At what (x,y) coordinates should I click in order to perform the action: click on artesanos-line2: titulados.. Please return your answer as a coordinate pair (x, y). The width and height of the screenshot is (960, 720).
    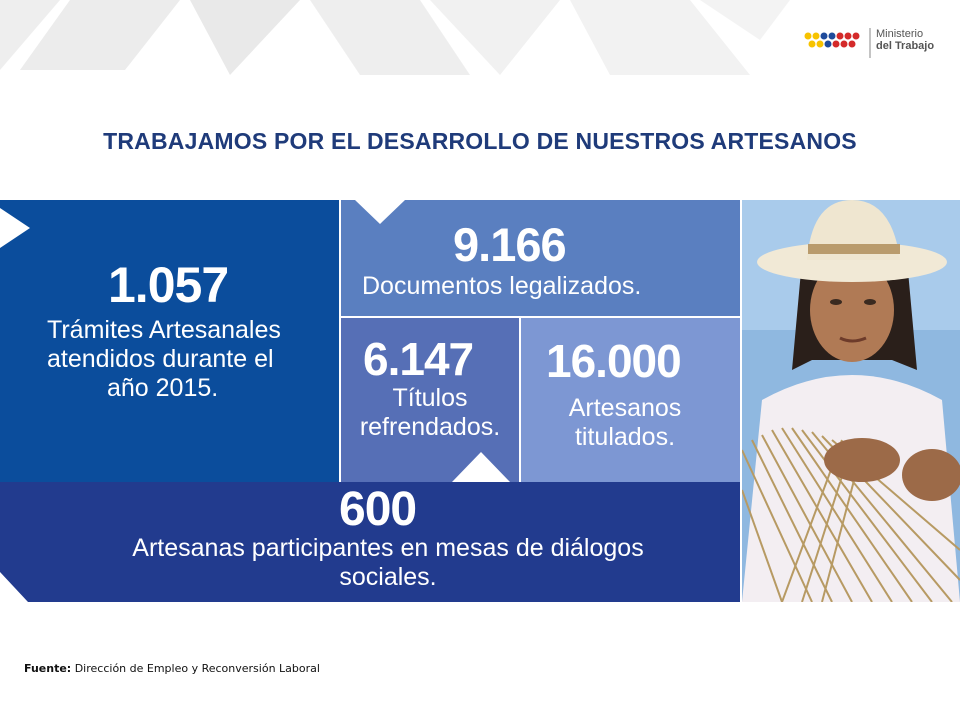
    Looking at the image, I should click on (625, 437).